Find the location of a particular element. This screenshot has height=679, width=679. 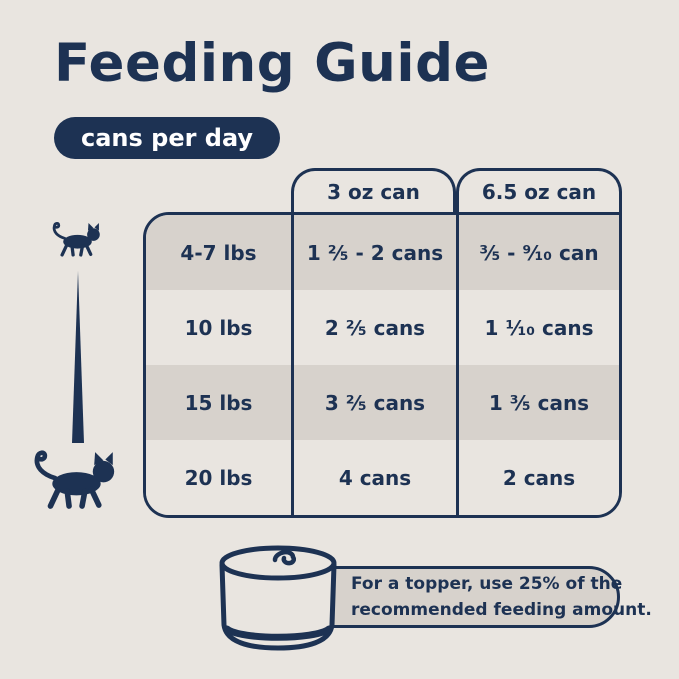

column-header-65oz-label: 6.5 oz can is located at coordinates (539, 191).